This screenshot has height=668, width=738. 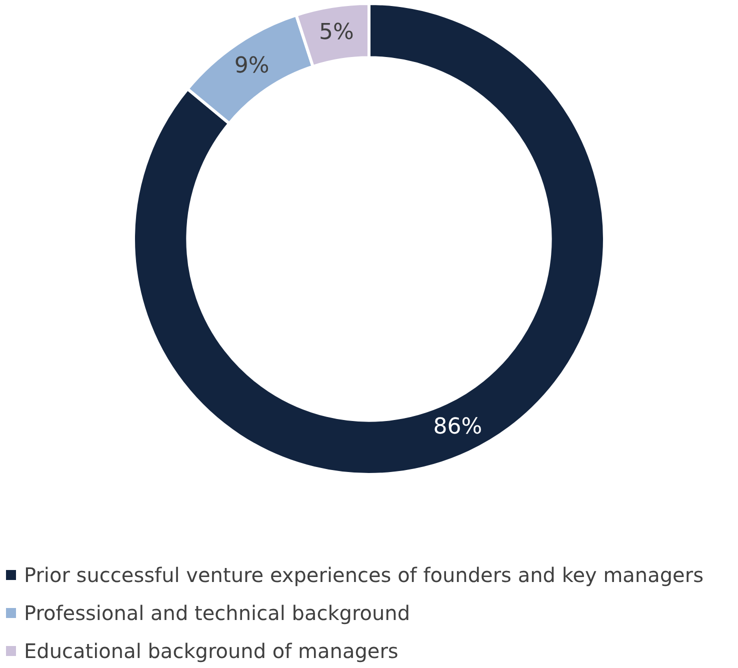 I want to click on data-label: 86%, so click(x=457, y=427).